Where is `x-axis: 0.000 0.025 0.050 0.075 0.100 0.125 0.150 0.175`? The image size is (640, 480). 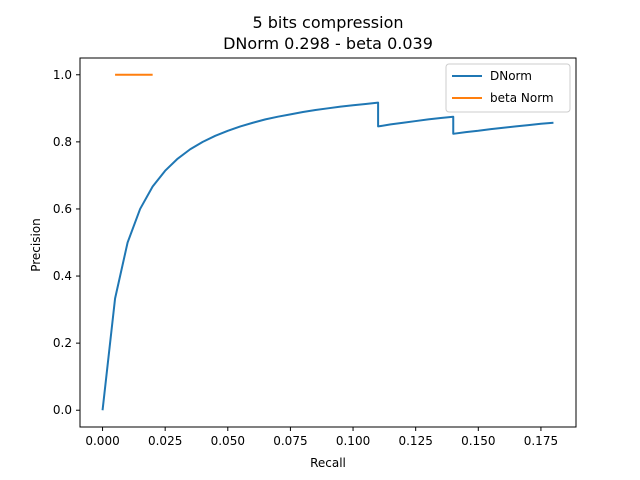 x-axis: 0.000 0.025 0.050 0.075 0.100 0.125 0.150 0.175 is located at coordinates (321, 437).